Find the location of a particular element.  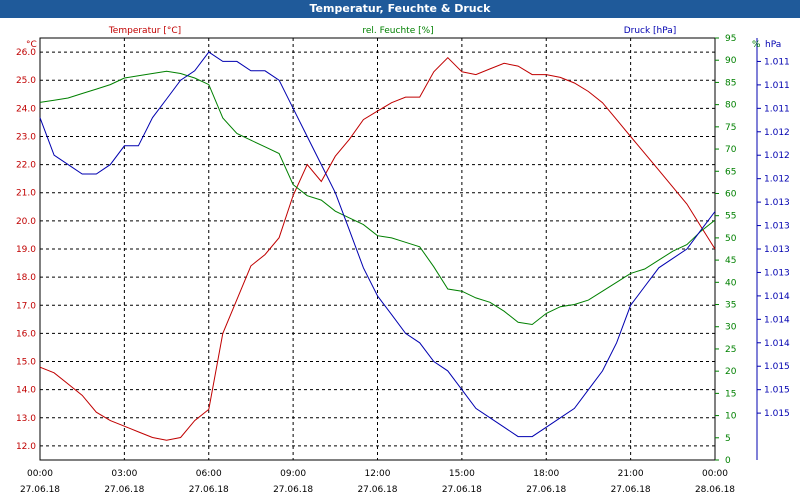

temperature-tick-label: 13.0 is located at coordinates (26, 419).